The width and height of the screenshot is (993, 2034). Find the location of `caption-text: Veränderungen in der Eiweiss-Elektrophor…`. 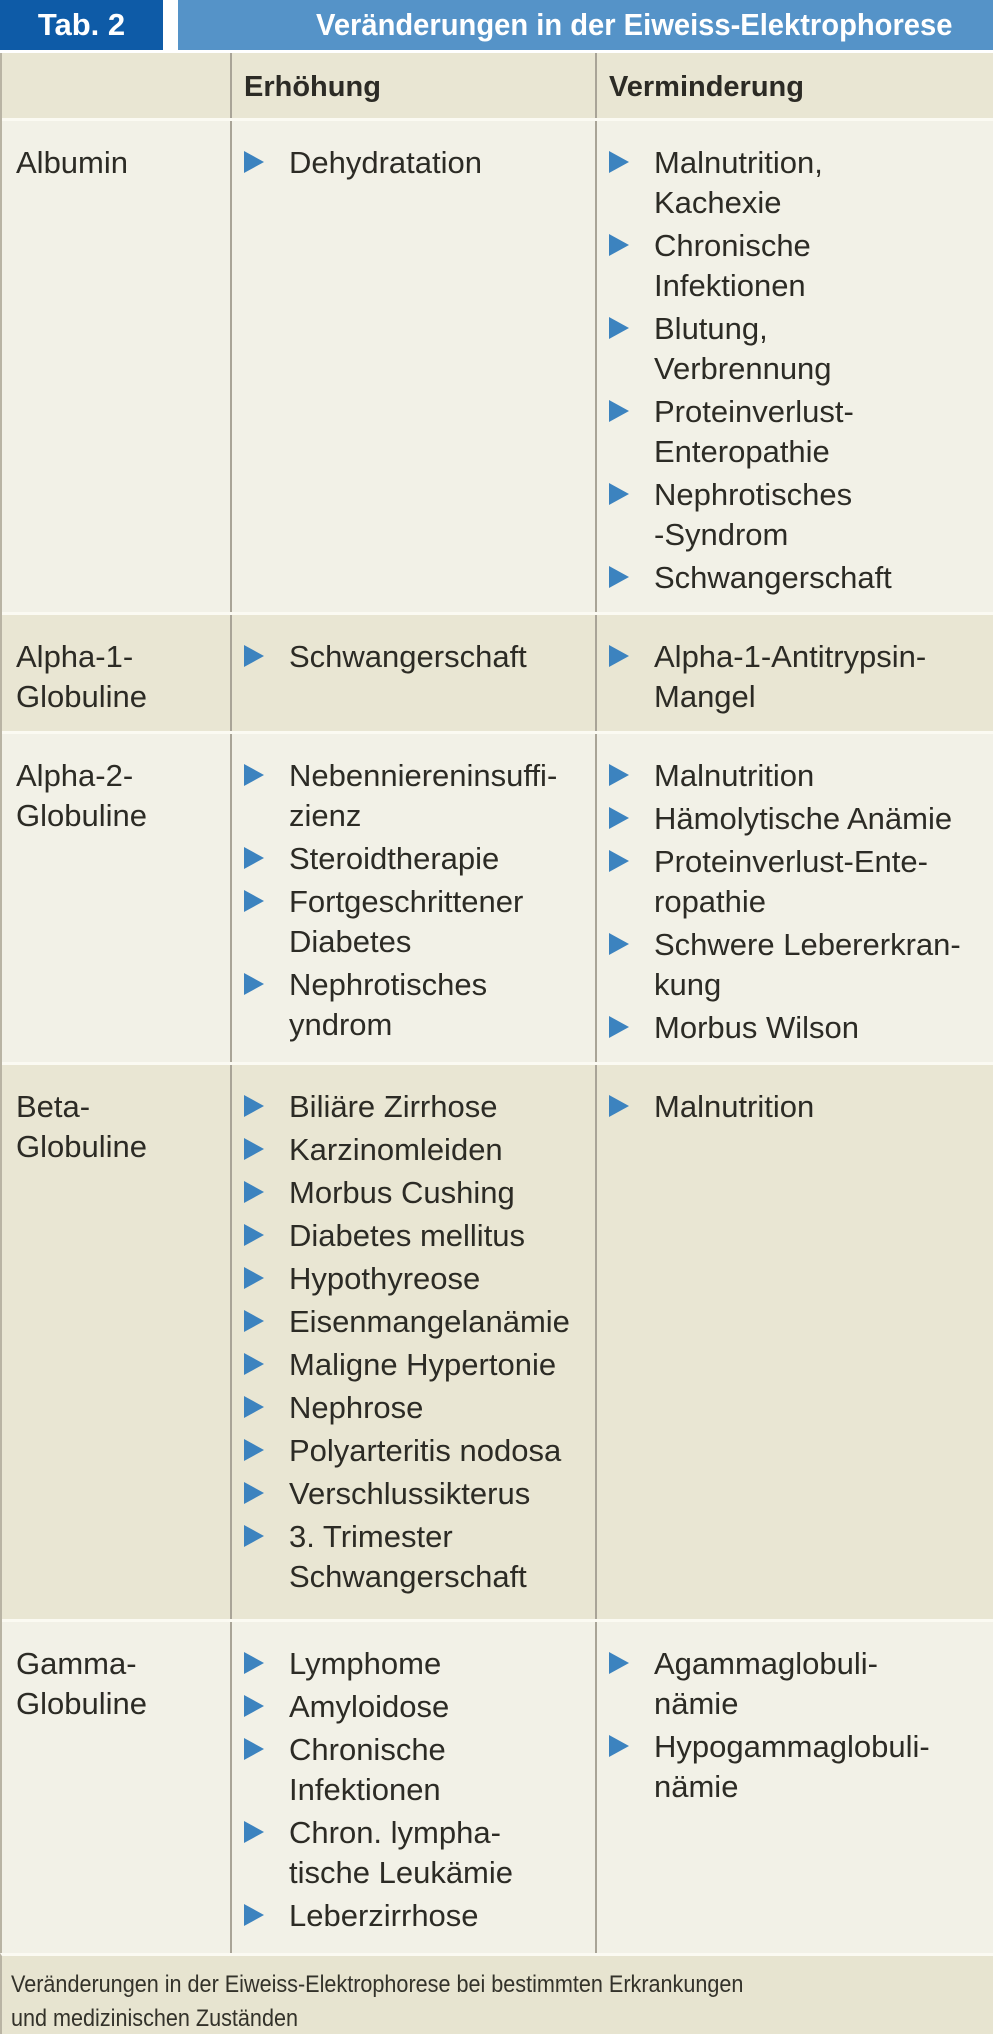

caption-text: Veränderungen in der Eiweiss-Elektrophor… is located at coordinates (377, 2001).